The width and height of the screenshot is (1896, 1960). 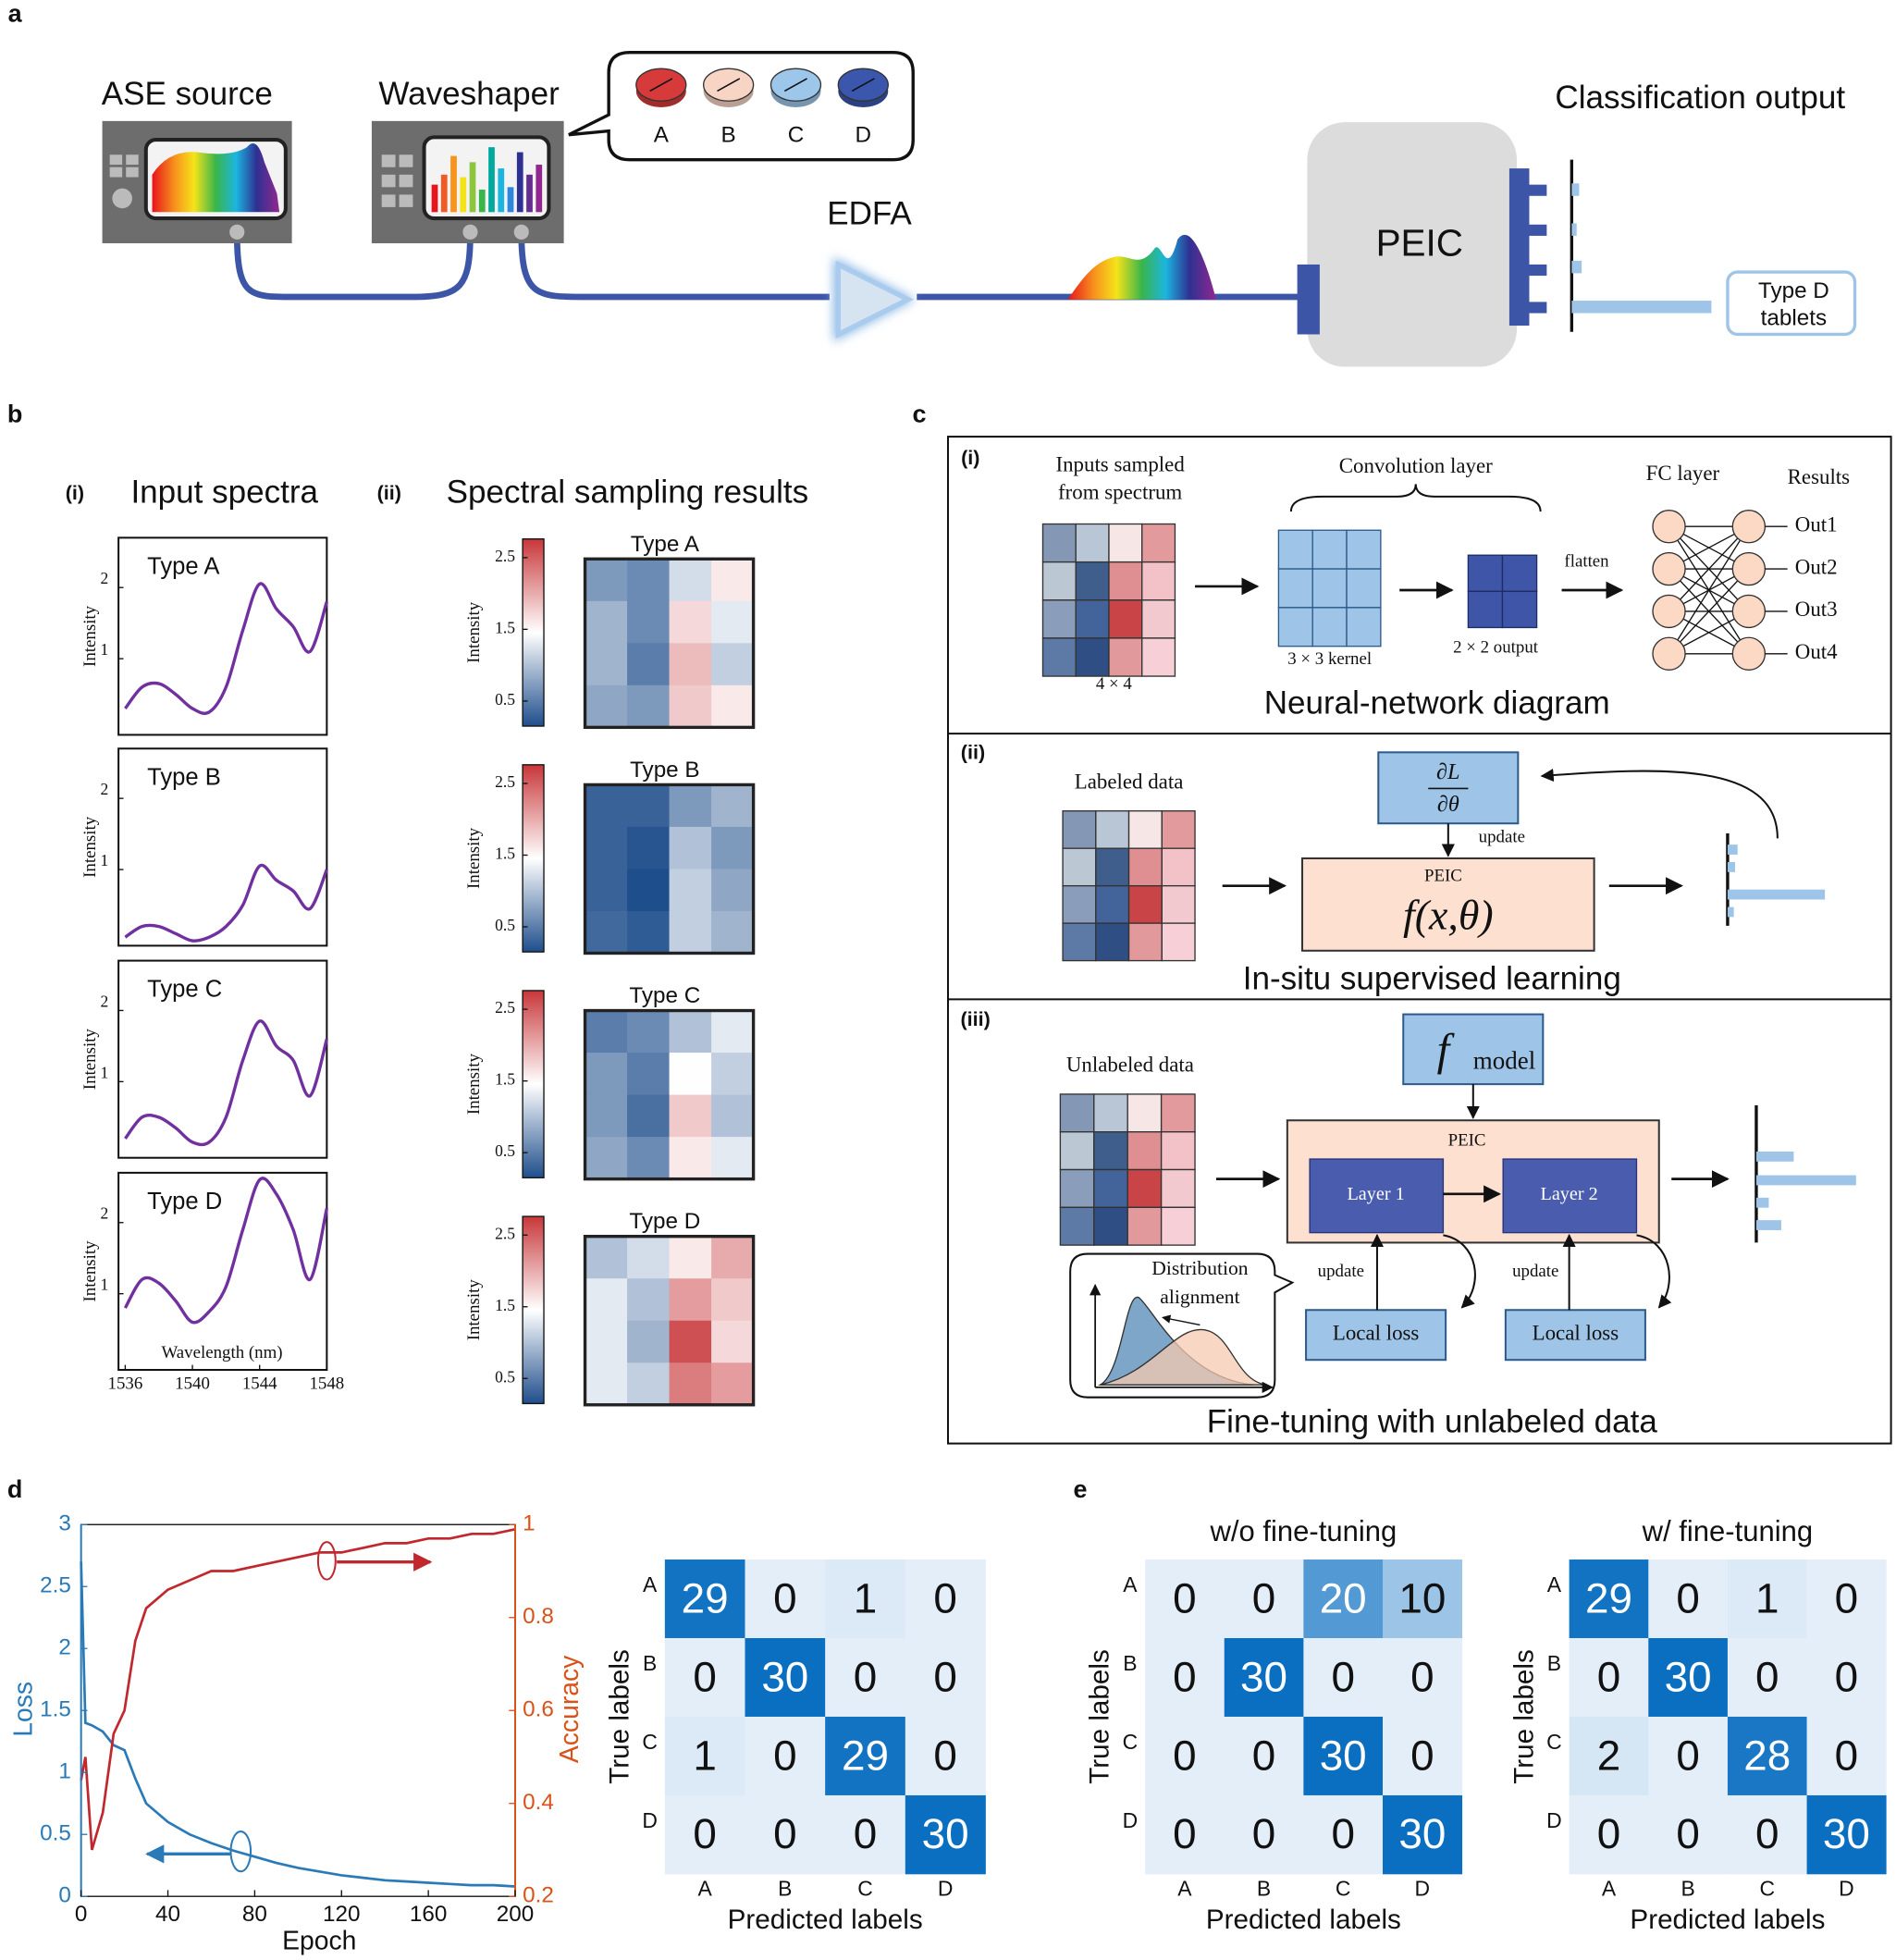 I want to click on loop-arrow, so click(x=1654, y=1271).